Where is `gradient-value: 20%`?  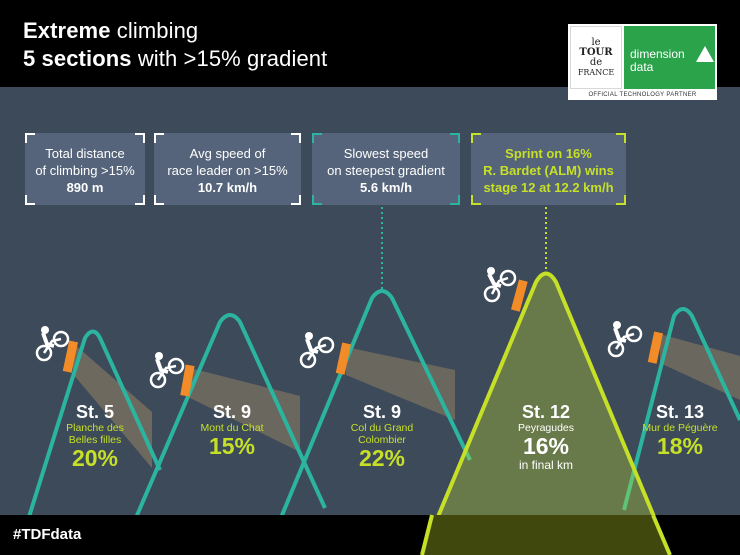 gradient-value: 20% is located at coordinates (95, 458).